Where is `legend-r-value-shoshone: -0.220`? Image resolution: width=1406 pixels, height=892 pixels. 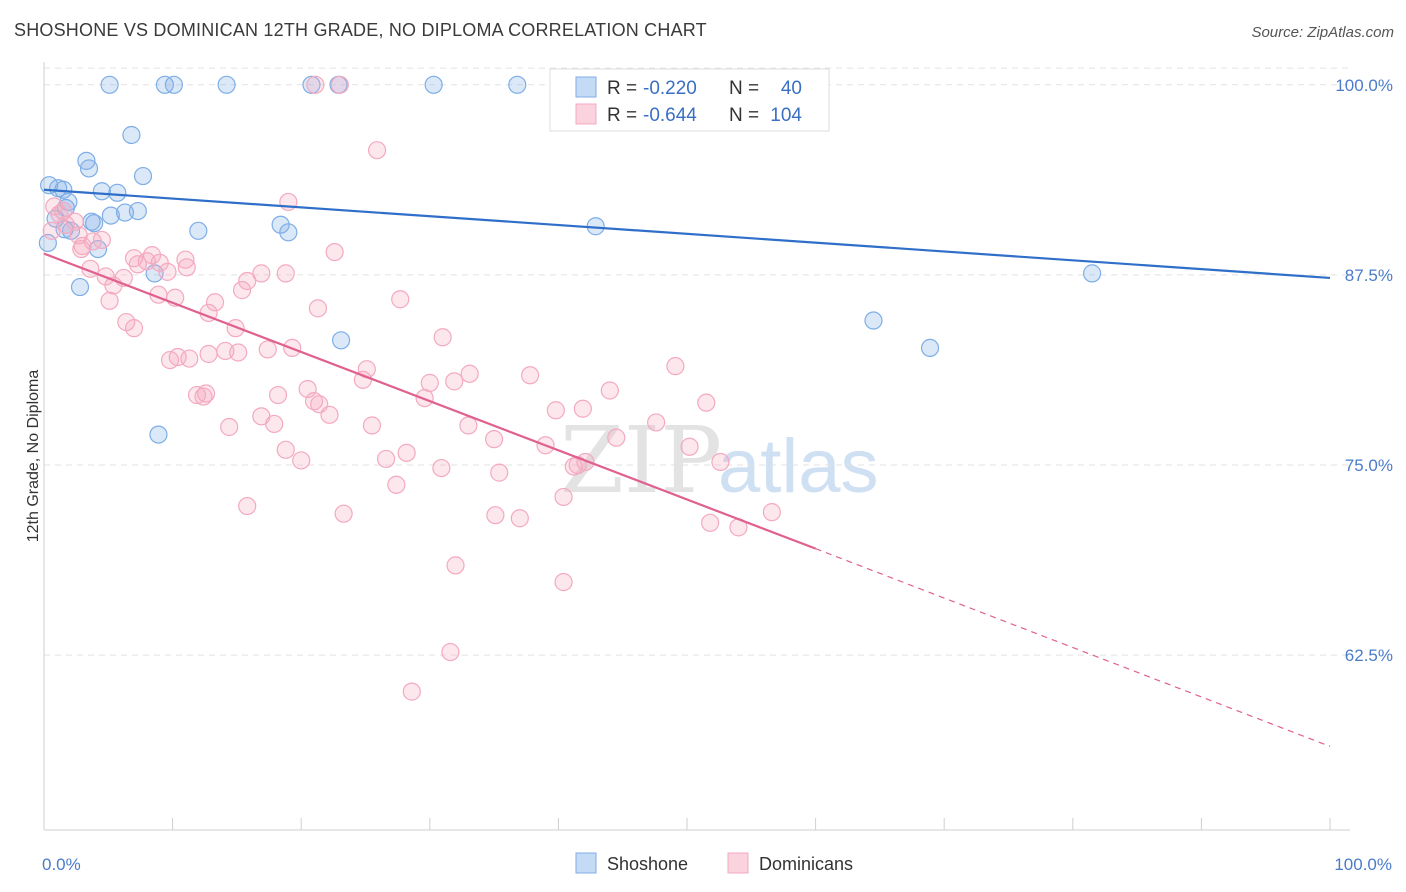
legend-r-value-shoshone: -0.220 is located at coordinates (670, 88).